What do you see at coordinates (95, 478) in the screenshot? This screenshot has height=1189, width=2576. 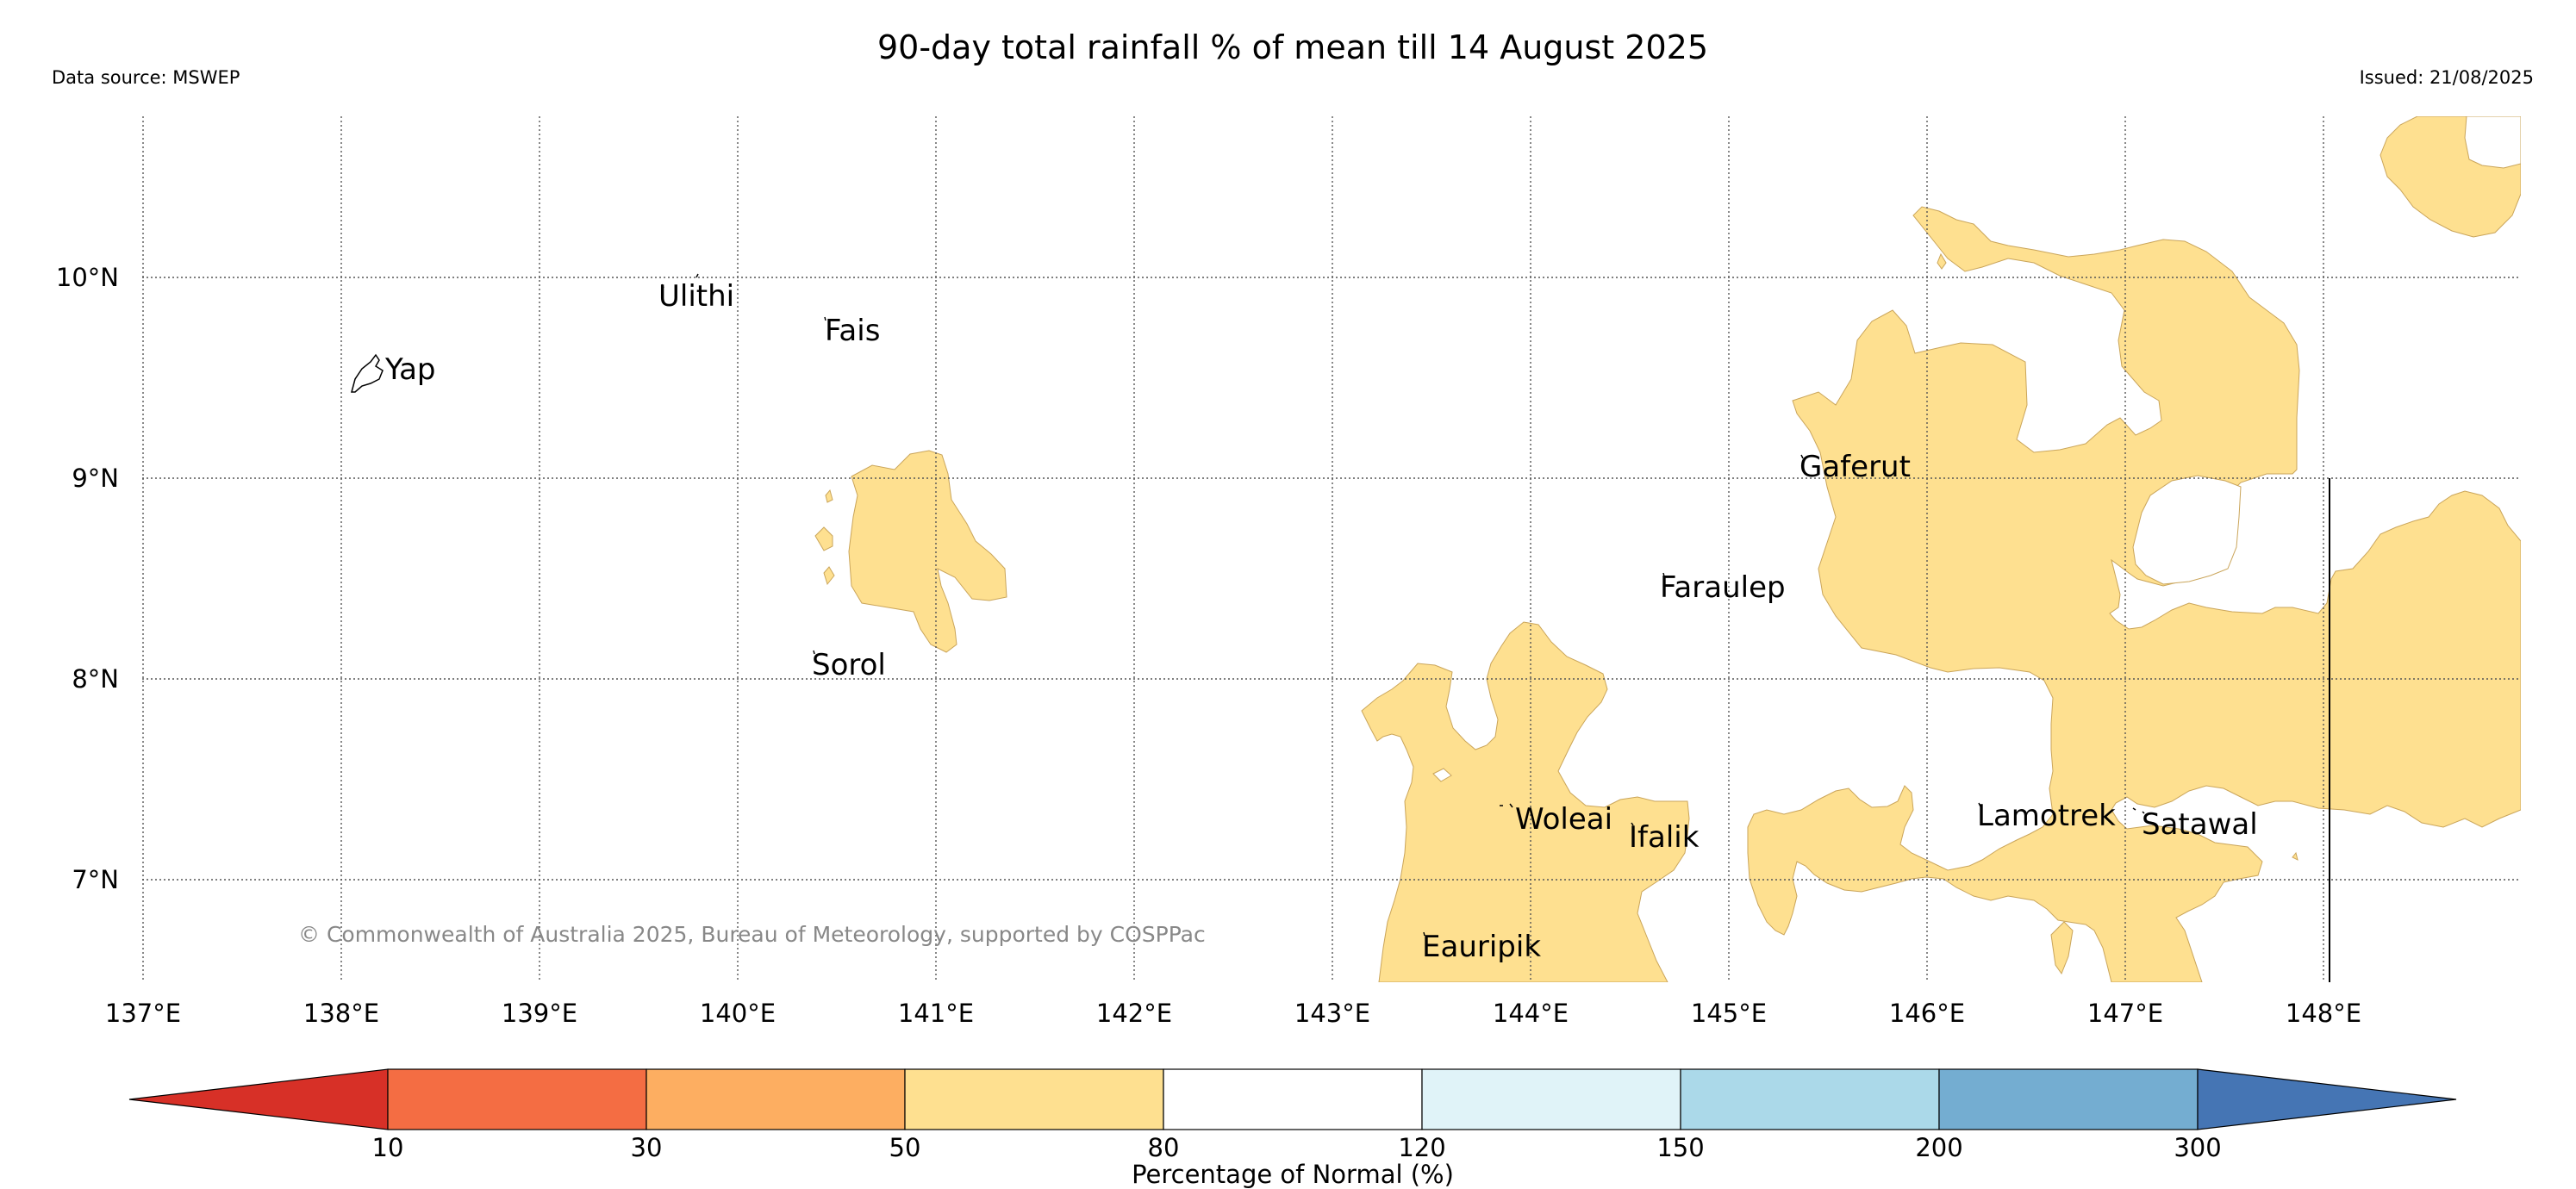 I see `lat-label: 9°N` at bounding box center [95, 478].